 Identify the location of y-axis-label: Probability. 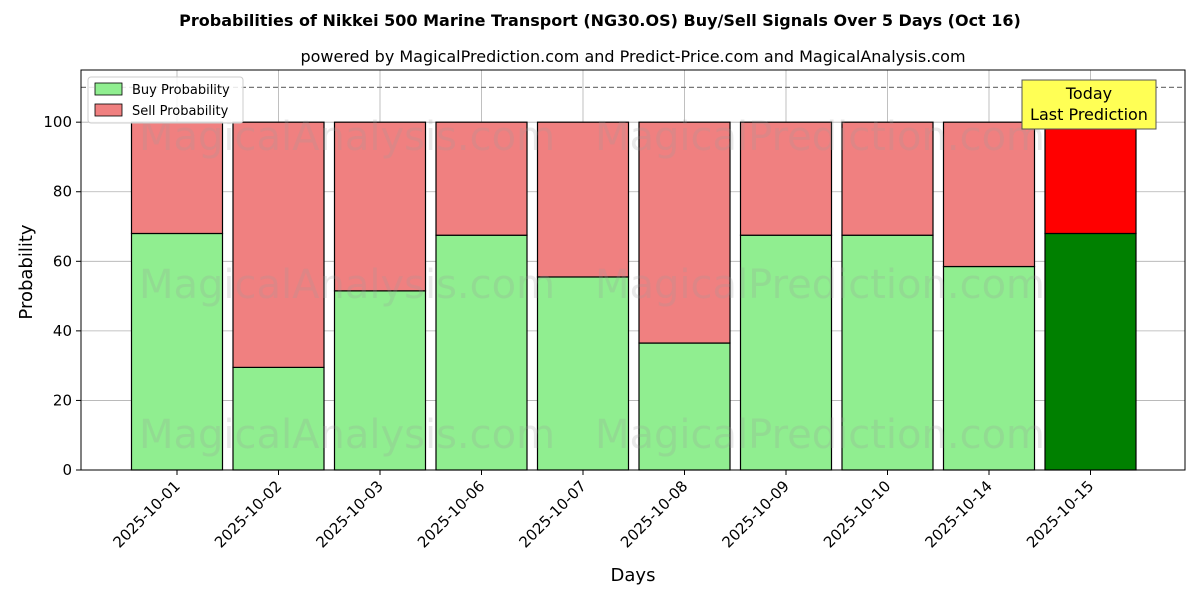
(26, 271).